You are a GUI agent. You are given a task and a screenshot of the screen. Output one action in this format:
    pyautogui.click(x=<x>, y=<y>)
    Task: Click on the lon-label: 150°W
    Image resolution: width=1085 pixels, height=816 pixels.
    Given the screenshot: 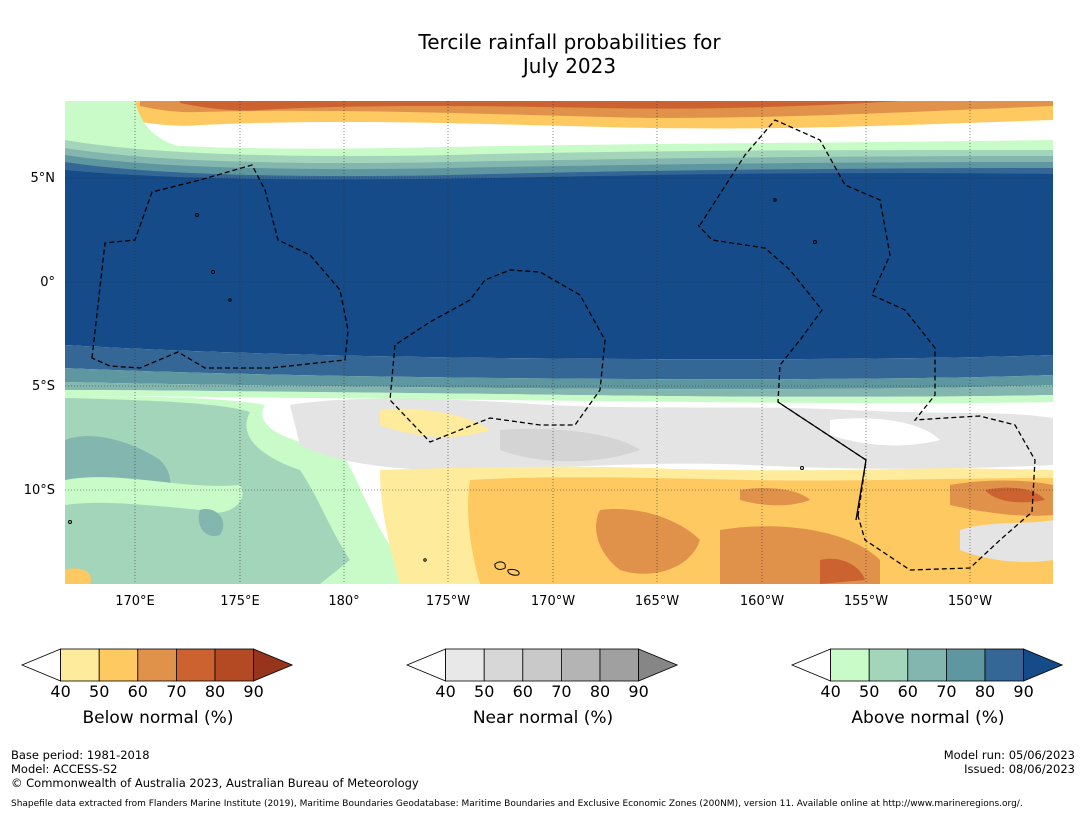 What is the action you would take?
    pyautogui.click(x=970, y=601)
    